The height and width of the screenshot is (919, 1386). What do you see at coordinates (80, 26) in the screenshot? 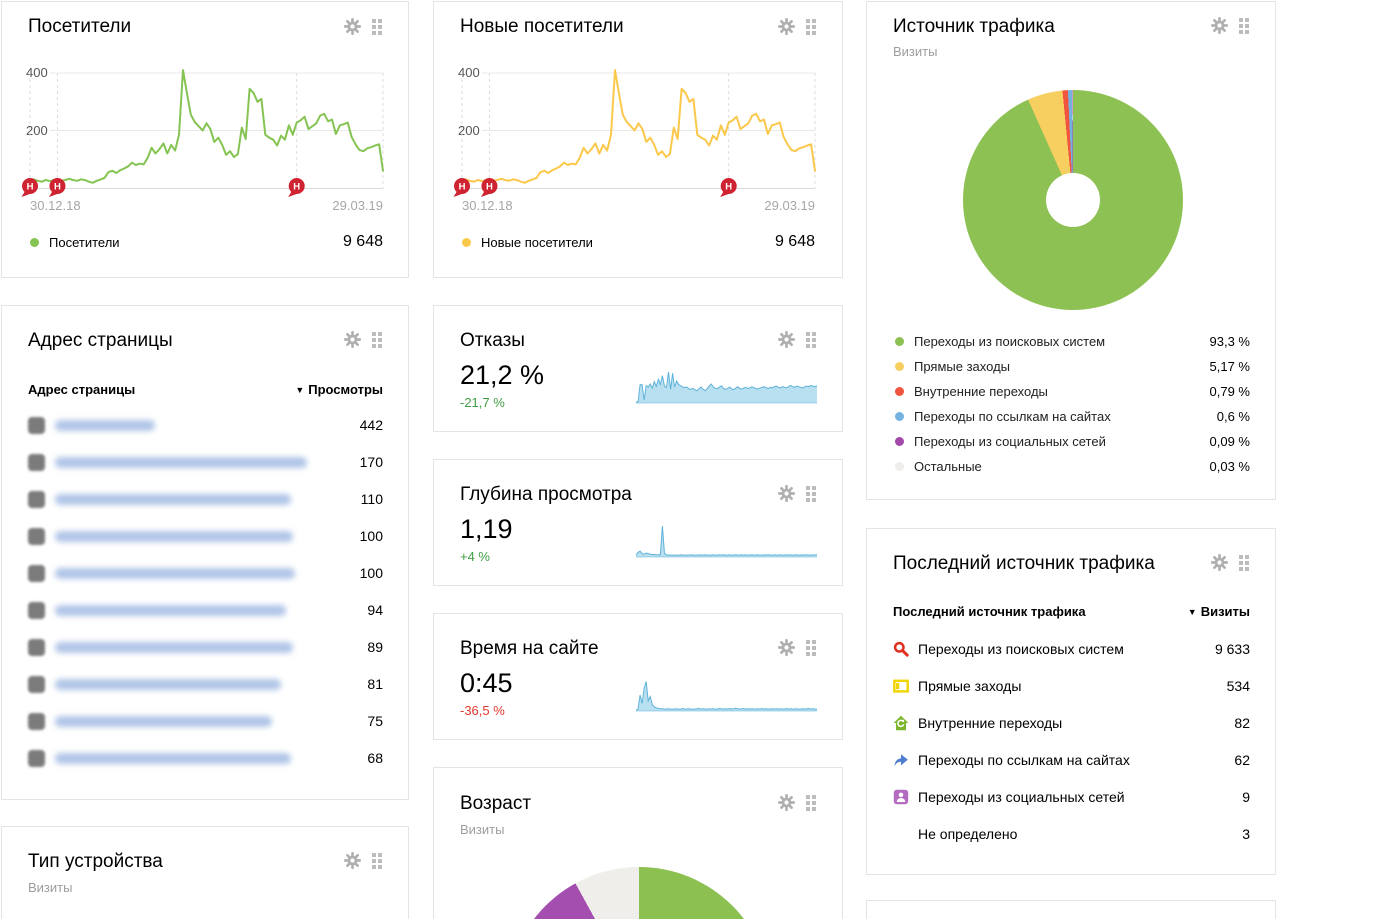
I see `widget-title: Посетители` at bounding box center [80, 26].